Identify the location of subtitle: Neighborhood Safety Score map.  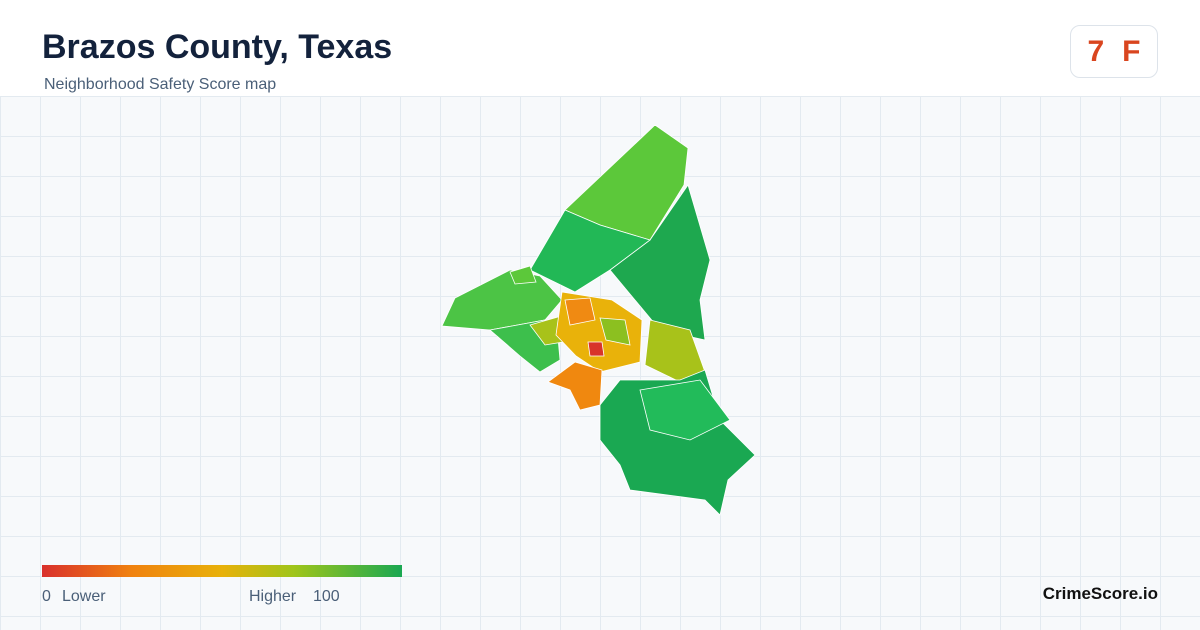
(160, 84).